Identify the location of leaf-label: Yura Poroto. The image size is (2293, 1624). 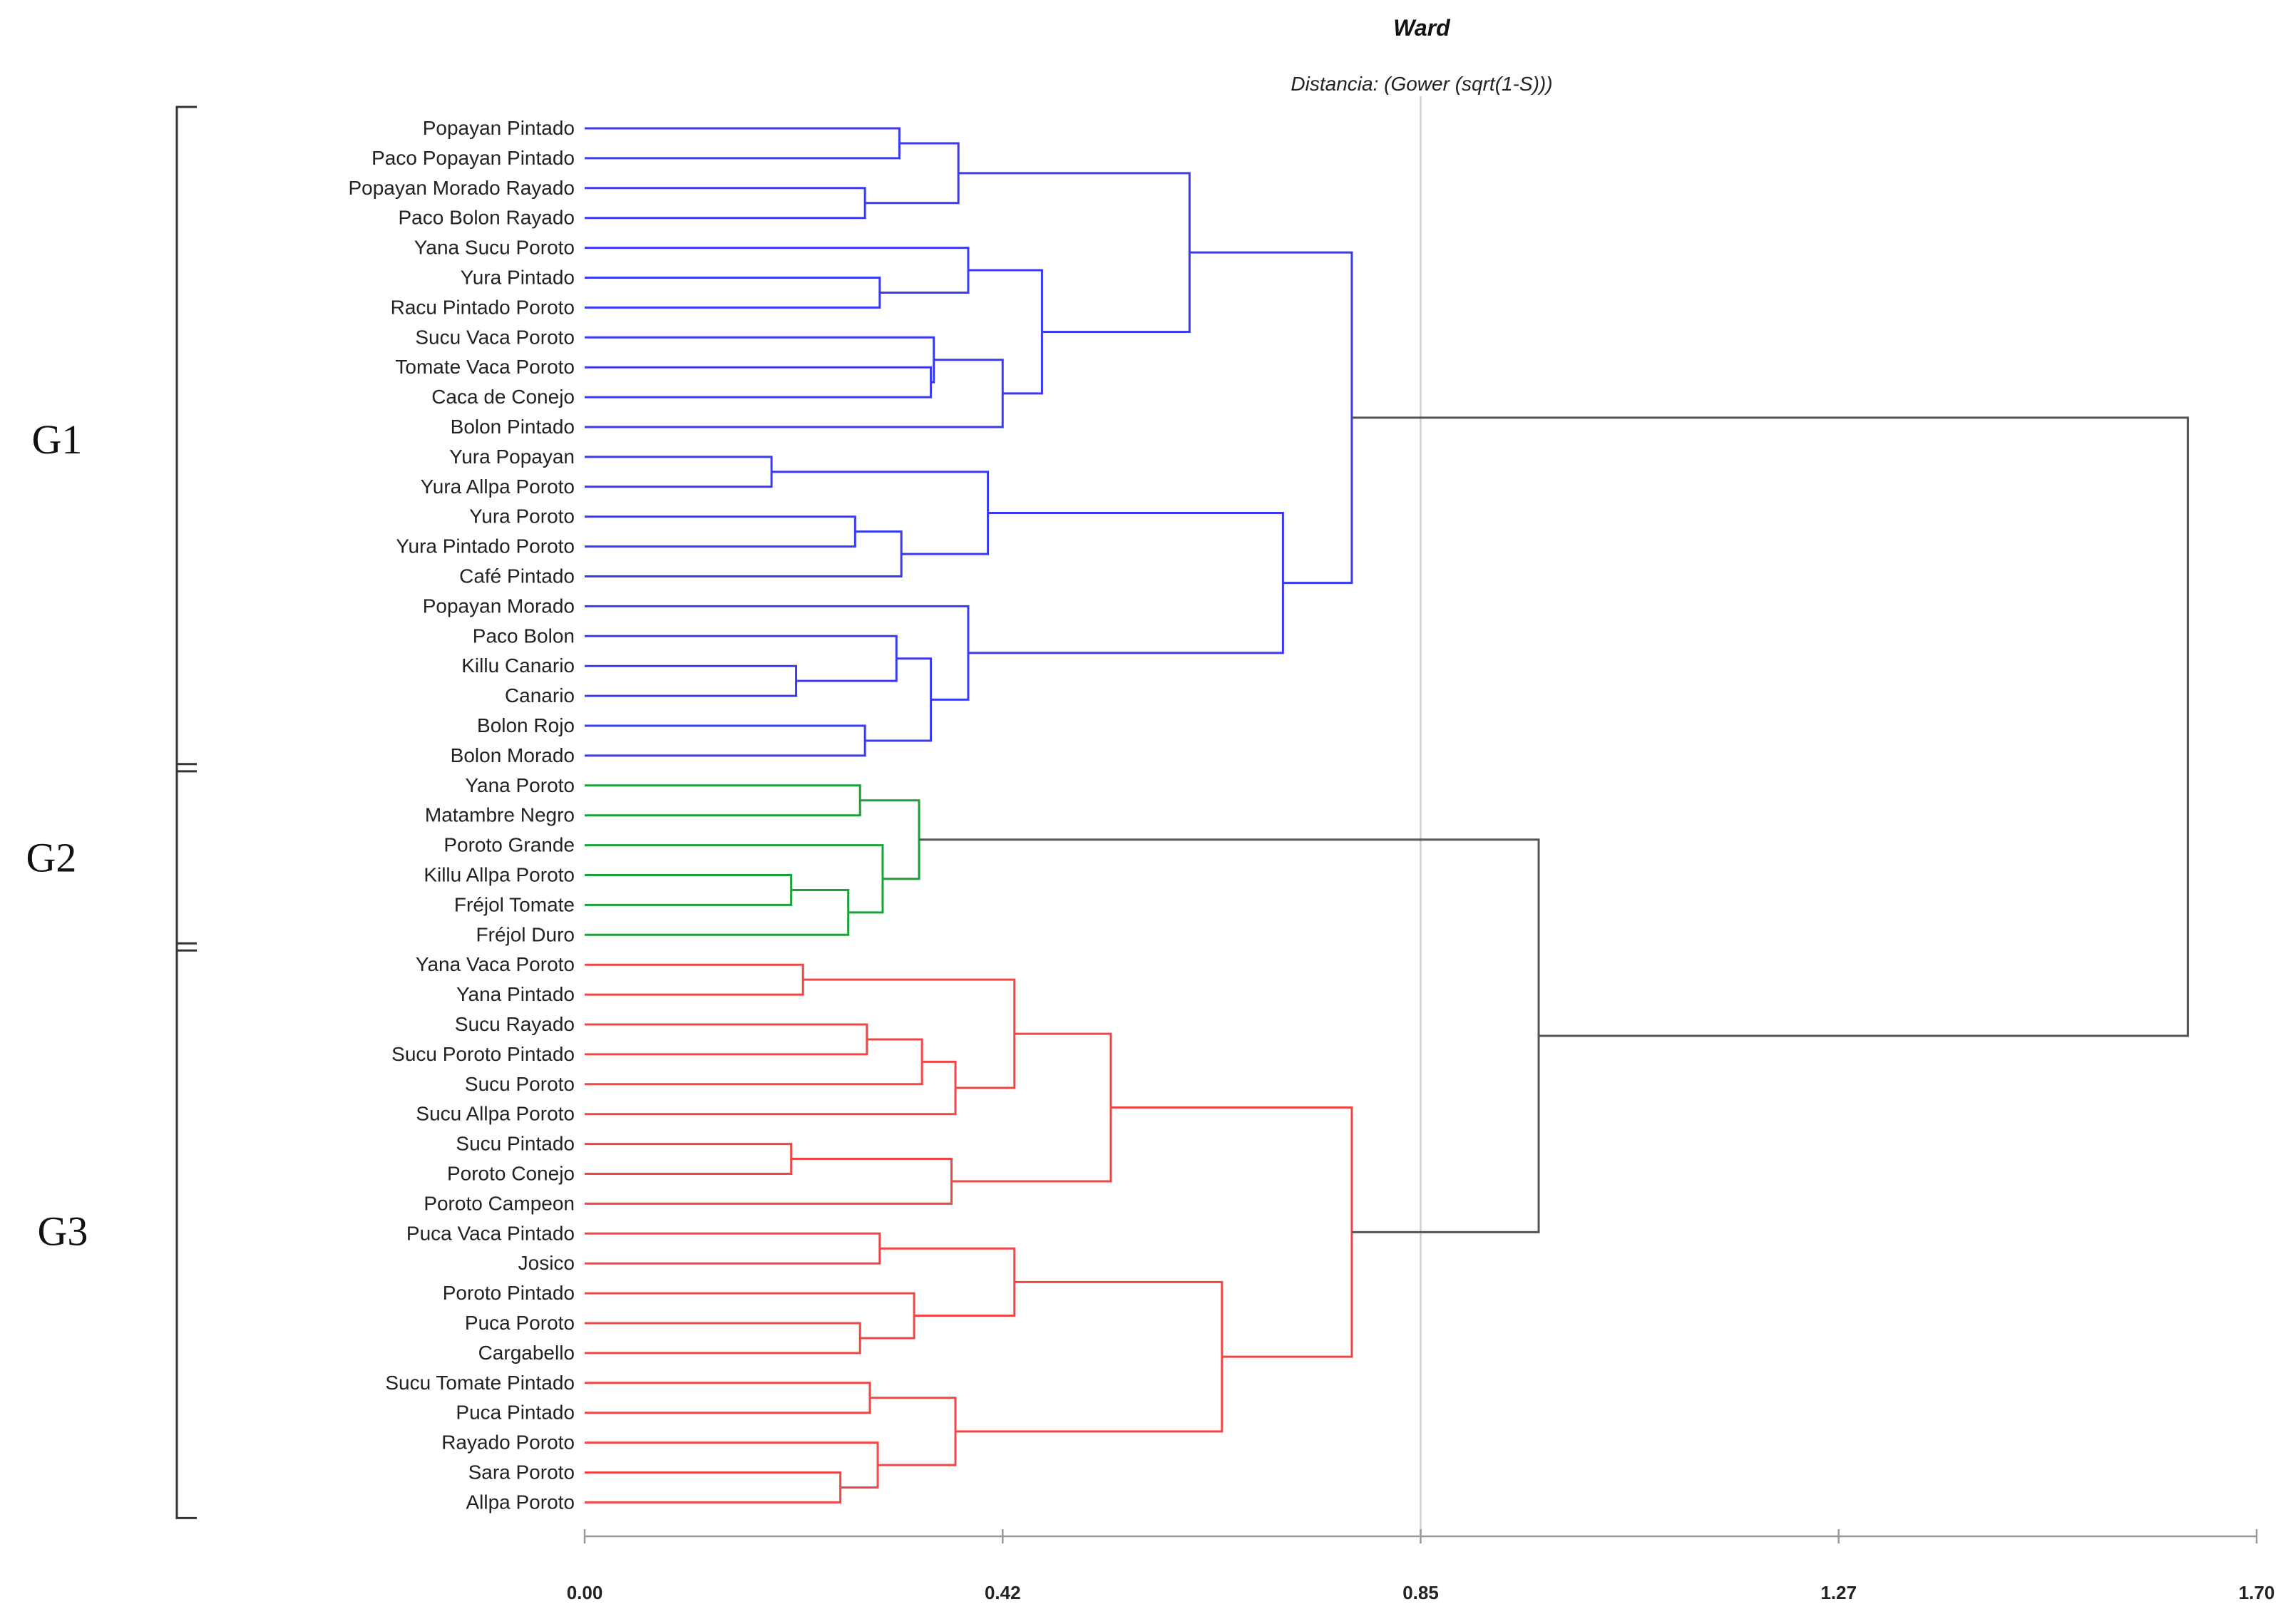
(522, 516).